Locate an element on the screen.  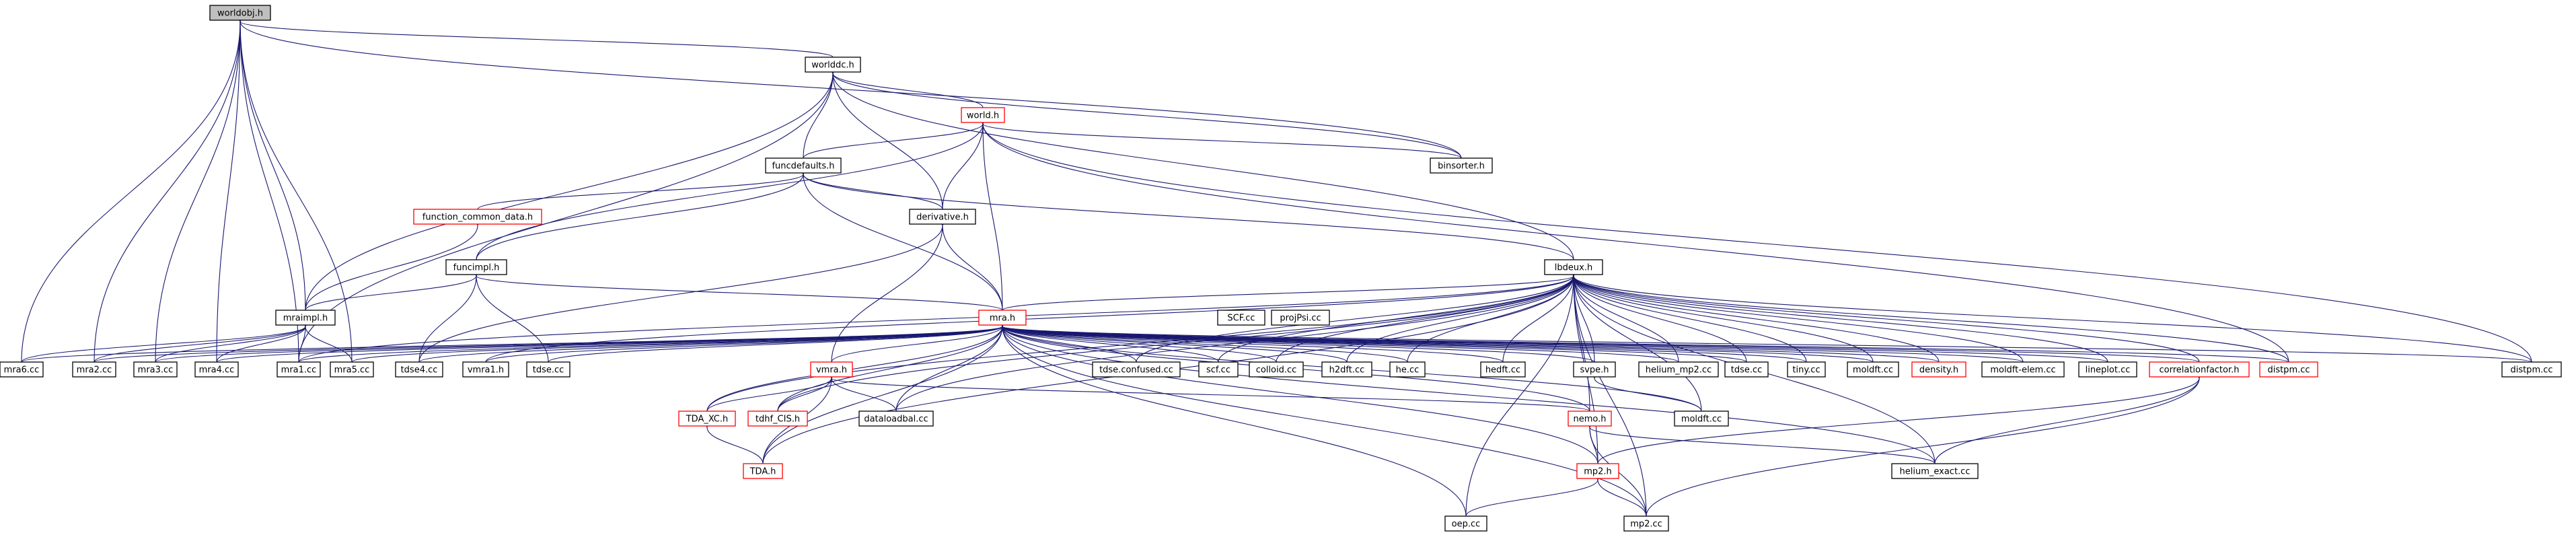
graph-node-mra5: mra5.cc is located at coordinates (352, 369).